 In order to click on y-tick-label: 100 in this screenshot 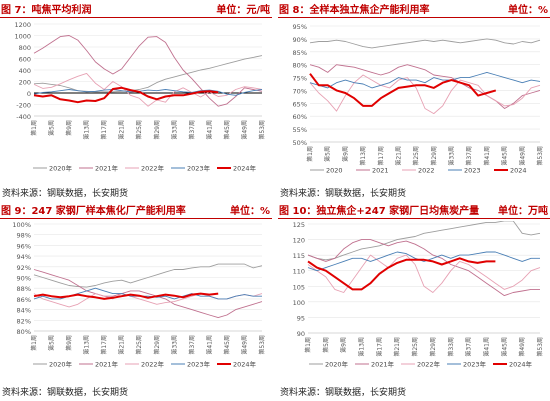, I will do `click(299, 303)`.